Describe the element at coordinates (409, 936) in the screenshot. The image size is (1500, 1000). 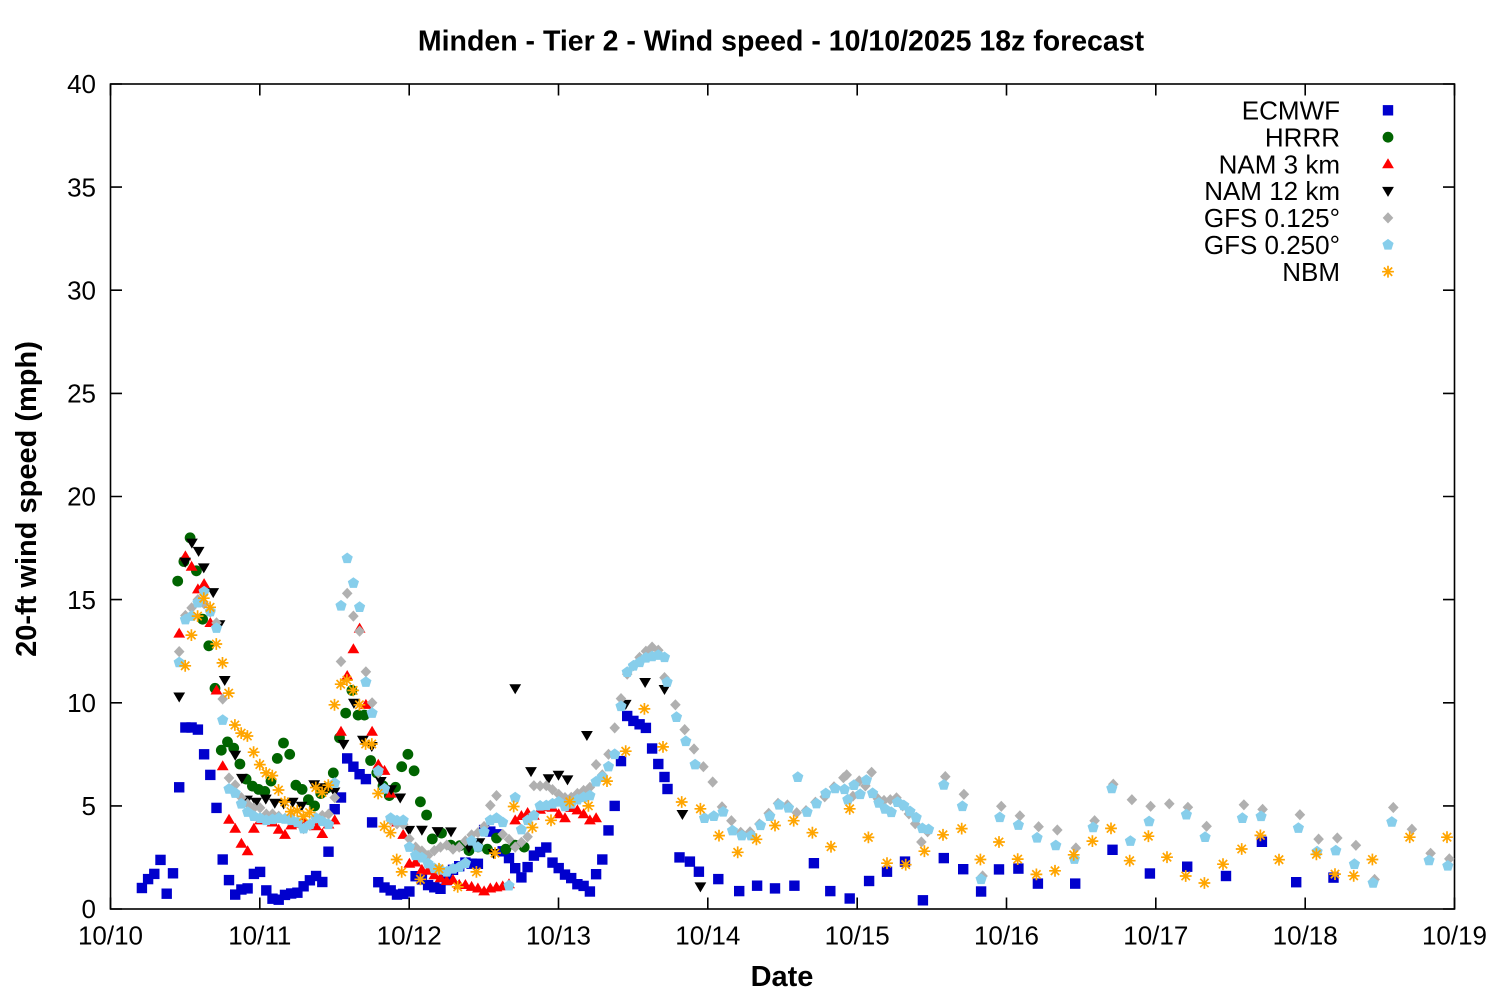
I see `svg-text: 10/12` at that location.